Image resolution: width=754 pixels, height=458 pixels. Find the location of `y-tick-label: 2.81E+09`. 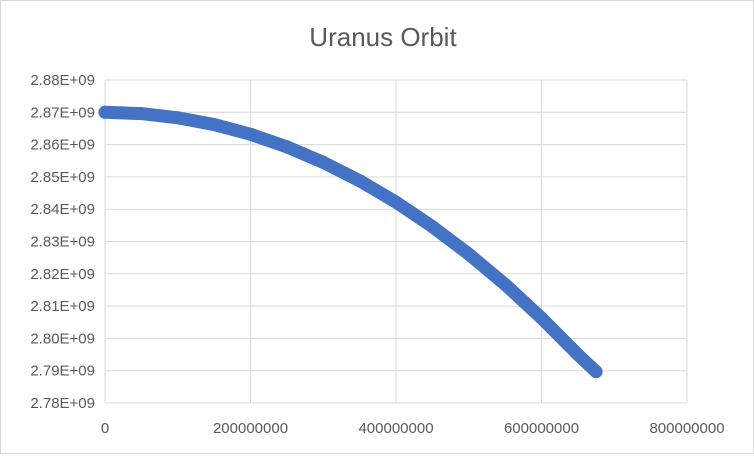

y-tick-label: 2.81E+09 is located at coordinates (62, 306).